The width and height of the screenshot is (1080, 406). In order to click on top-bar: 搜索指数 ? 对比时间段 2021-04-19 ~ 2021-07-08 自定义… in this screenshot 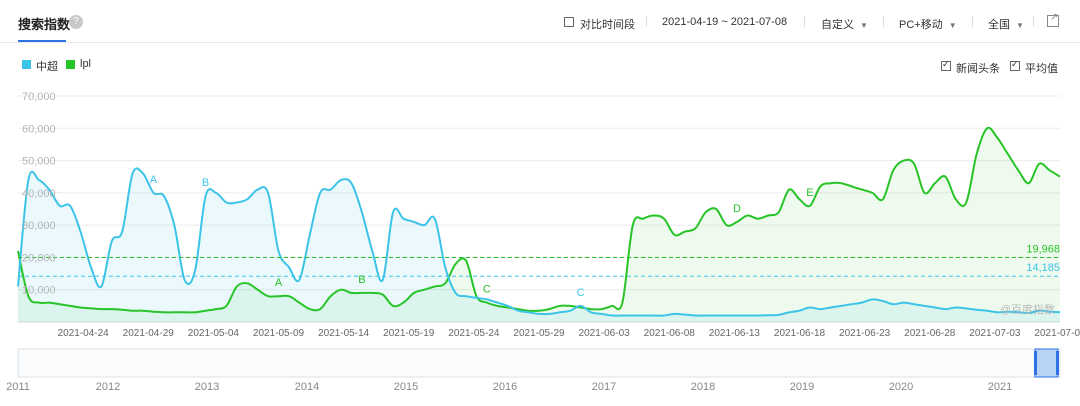, I will do `click(540, 22)`.